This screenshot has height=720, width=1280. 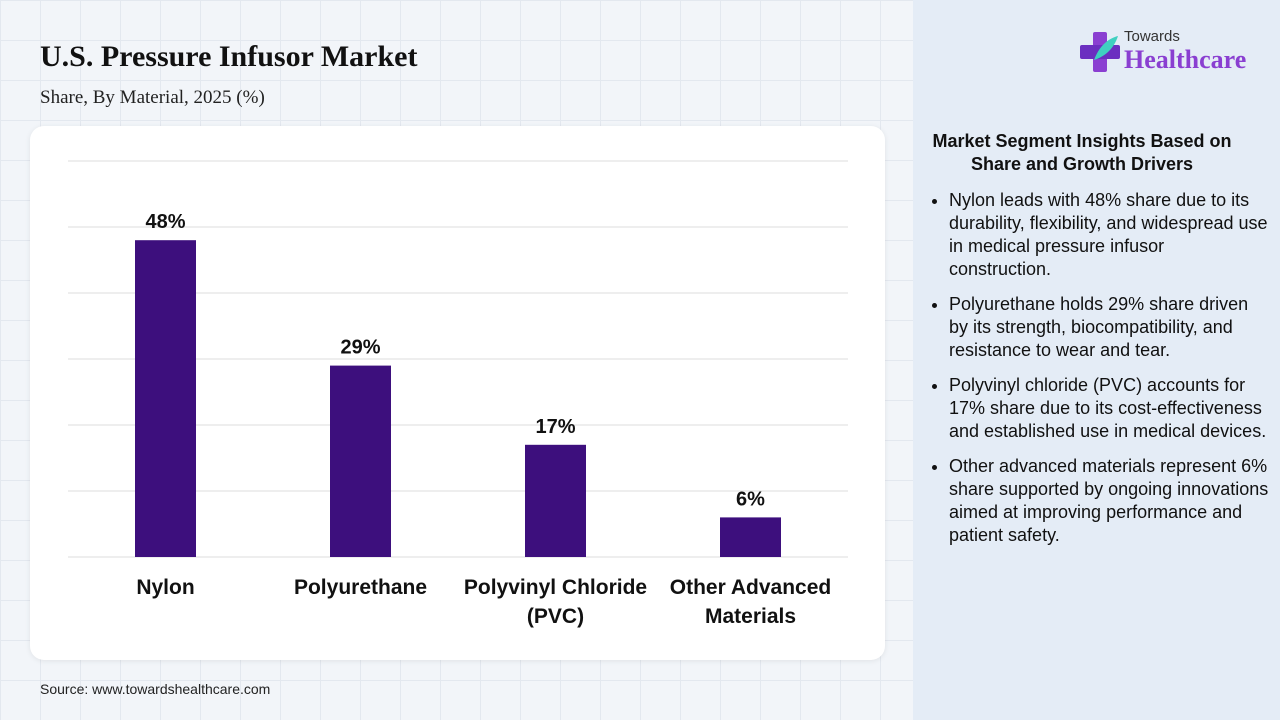 What do you see at coordinates (165, 222) in the screenshot?
I see `value-label: 48%` at bounding box center [165, 222].